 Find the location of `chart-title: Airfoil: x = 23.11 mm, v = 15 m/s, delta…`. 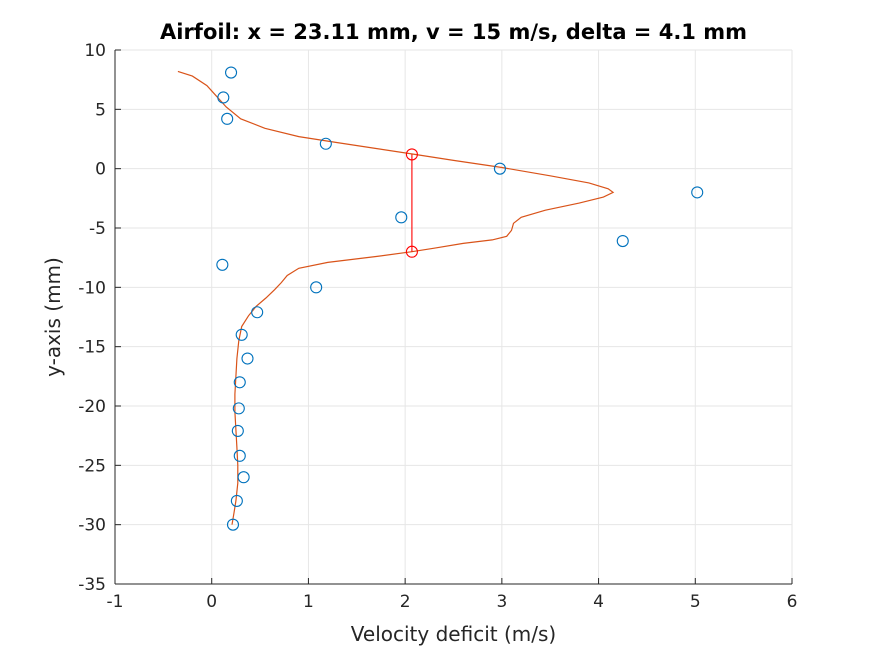

chart-title: Airfoil: x = 23.11 mm, v = 15 m/s, delta… is located at coordinates (453, 32).